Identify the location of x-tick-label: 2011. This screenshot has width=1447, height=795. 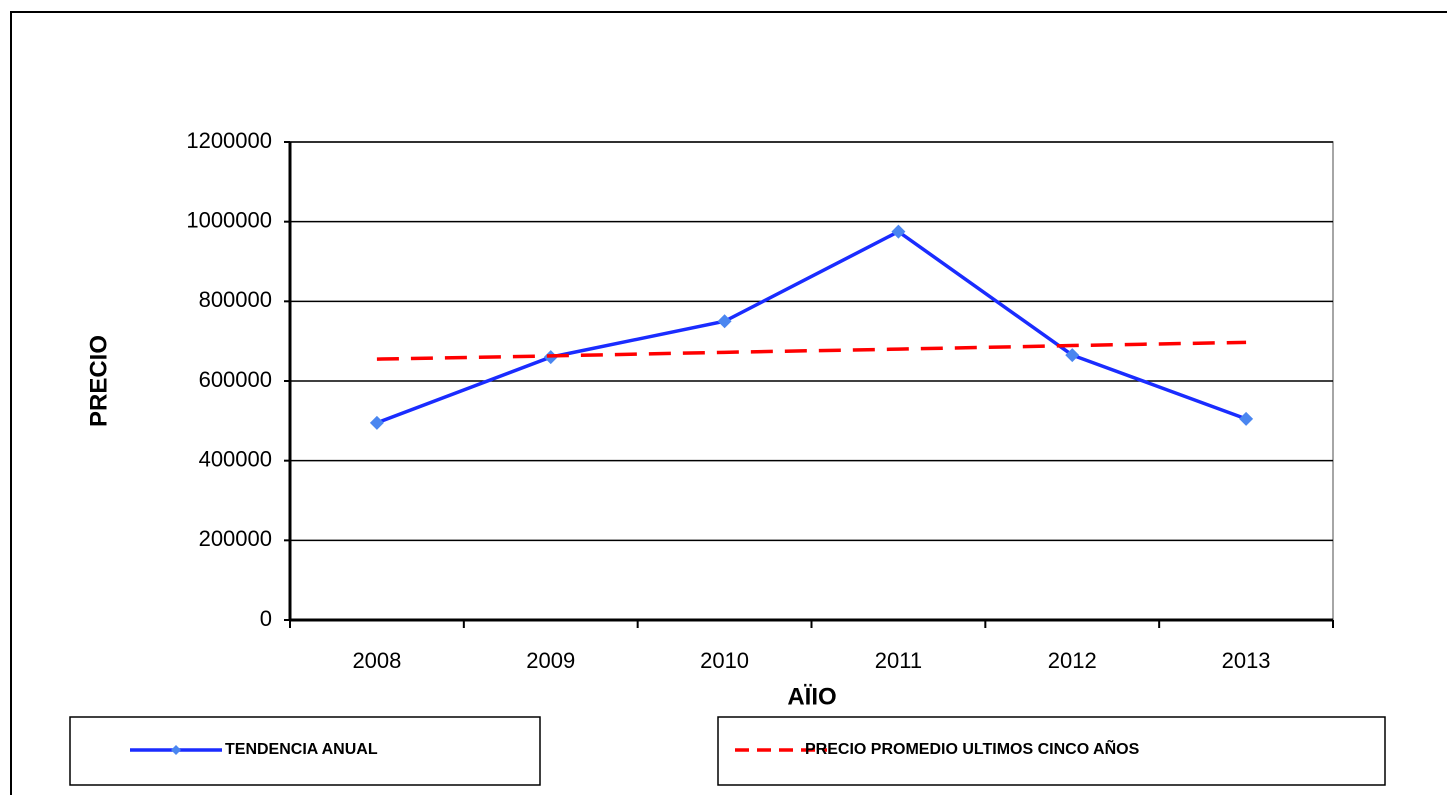
(898, 660).